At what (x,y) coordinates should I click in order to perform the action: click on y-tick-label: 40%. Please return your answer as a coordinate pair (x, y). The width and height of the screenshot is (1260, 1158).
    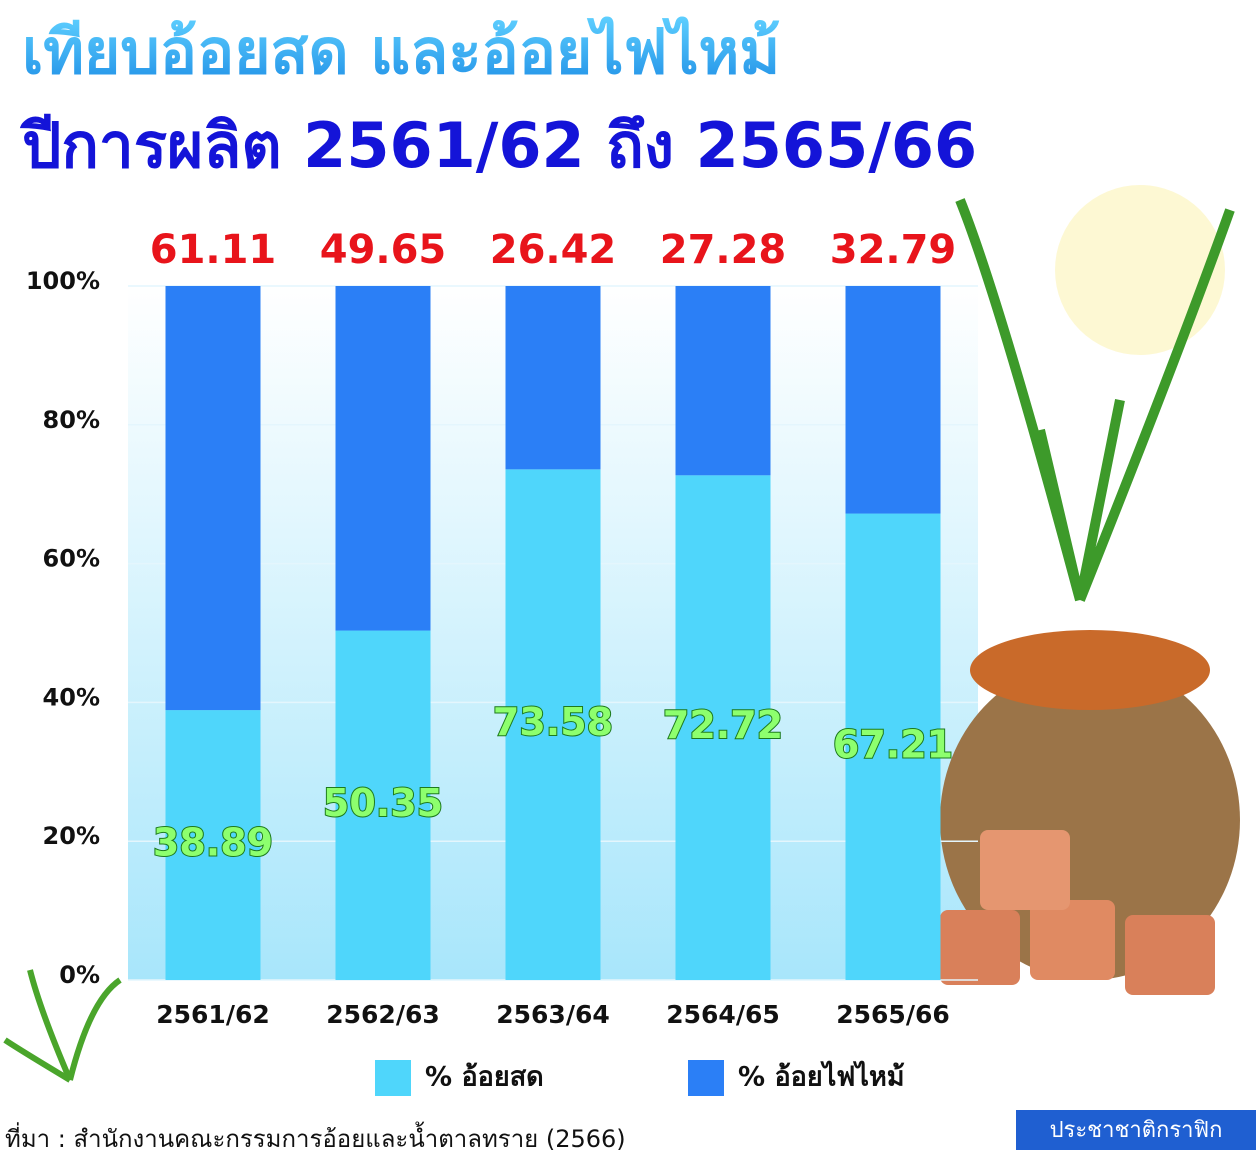
    Looking at the image, I should click on (71, 697).